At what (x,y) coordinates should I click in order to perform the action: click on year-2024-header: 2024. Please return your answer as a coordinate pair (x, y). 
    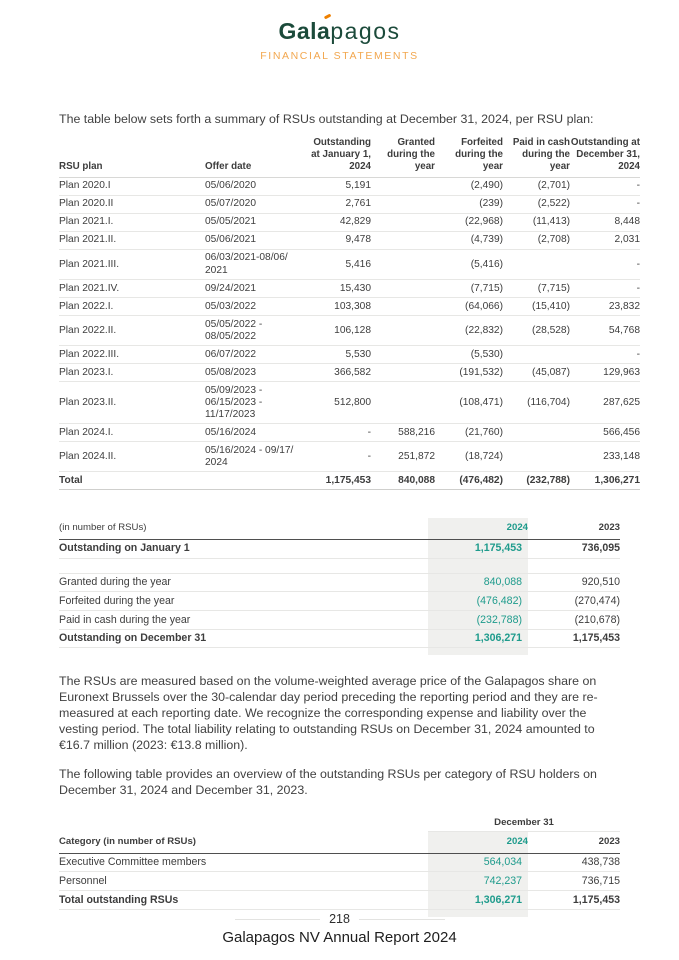
    Looking at the image, I should click on (478, 842).